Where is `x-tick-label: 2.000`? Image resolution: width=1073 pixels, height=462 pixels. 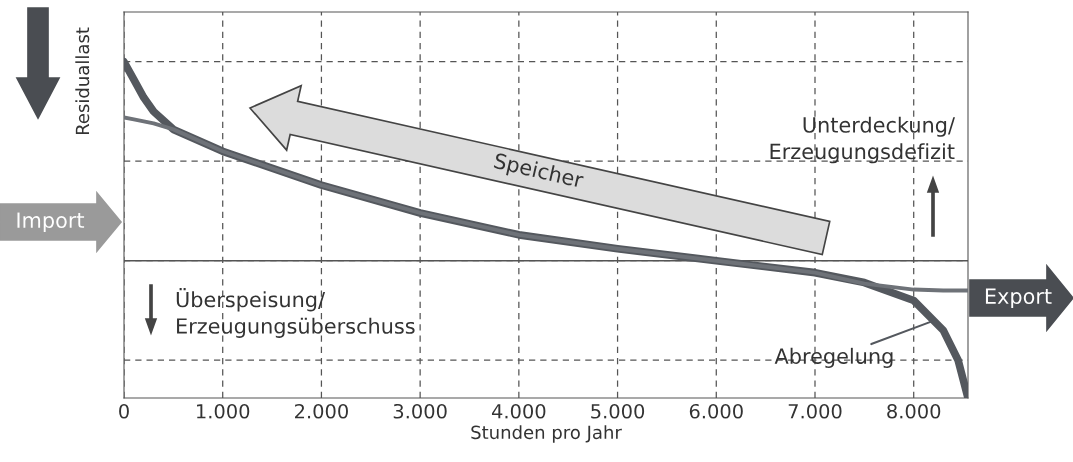
x-tick-label: 2.000 is located at coordinates (321, 411).